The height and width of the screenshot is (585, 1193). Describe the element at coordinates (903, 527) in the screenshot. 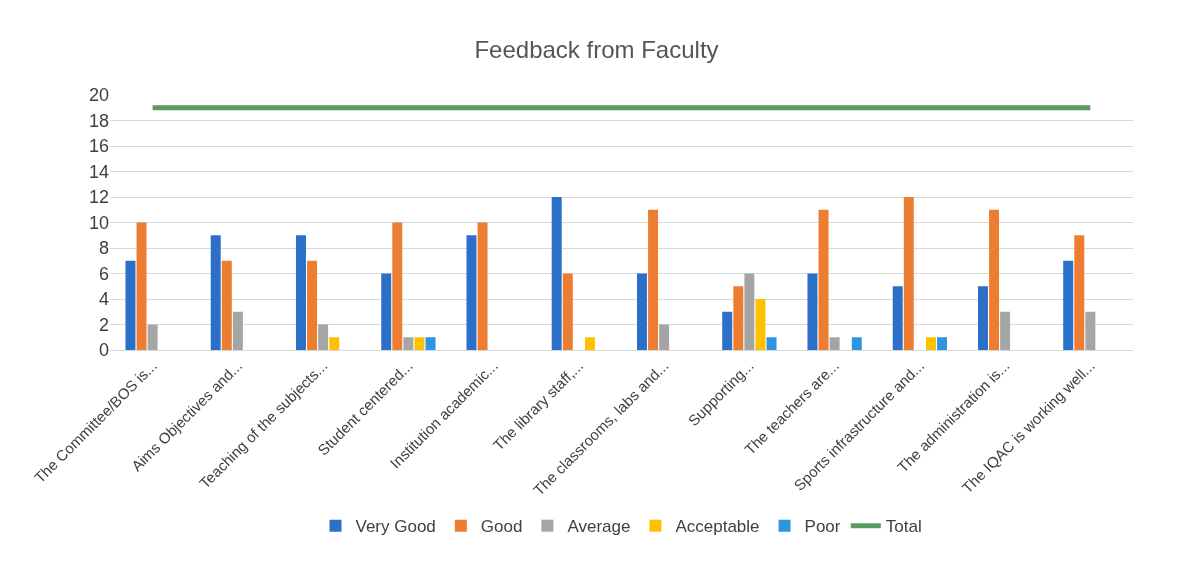

I see `legend-label: Total` at that location.